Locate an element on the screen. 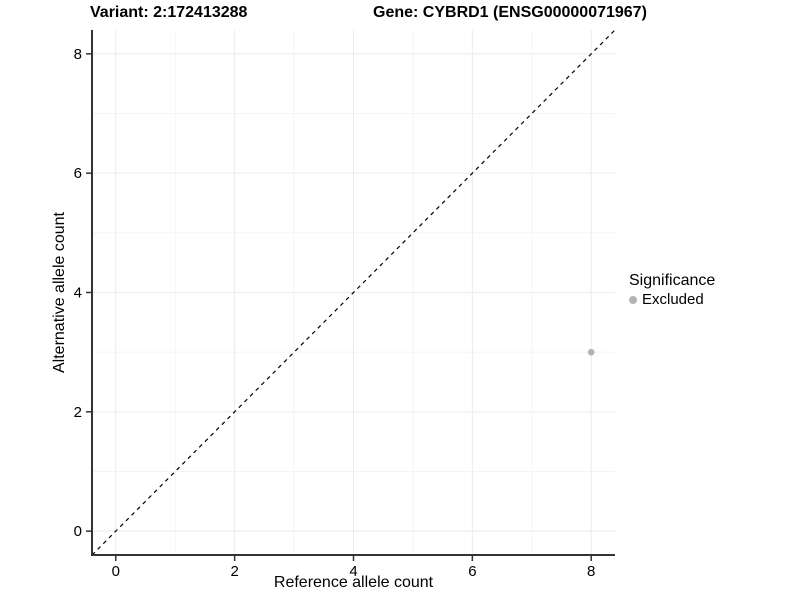 The height and width of the screenshot is (600, 800). plot-title-gene: Gene: CYBRD1 (ENSG00000071967) is located at coordinates (510, 12).